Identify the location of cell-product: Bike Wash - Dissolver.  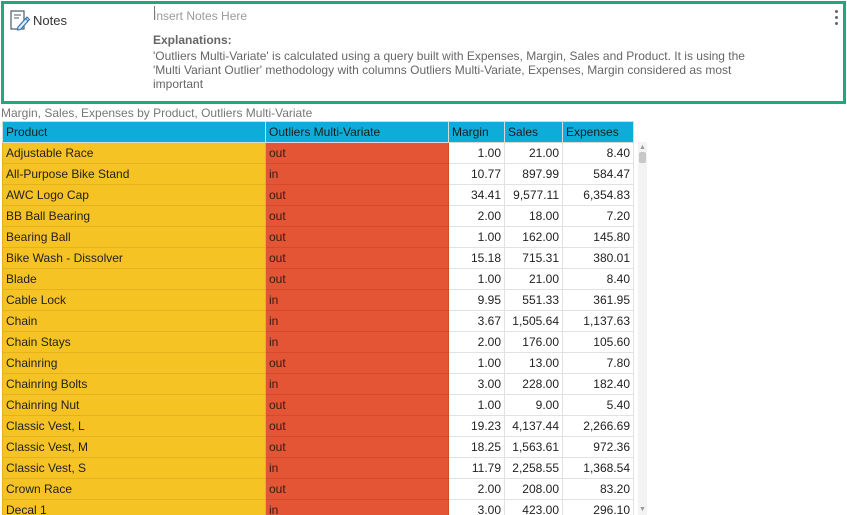
(134, 258).